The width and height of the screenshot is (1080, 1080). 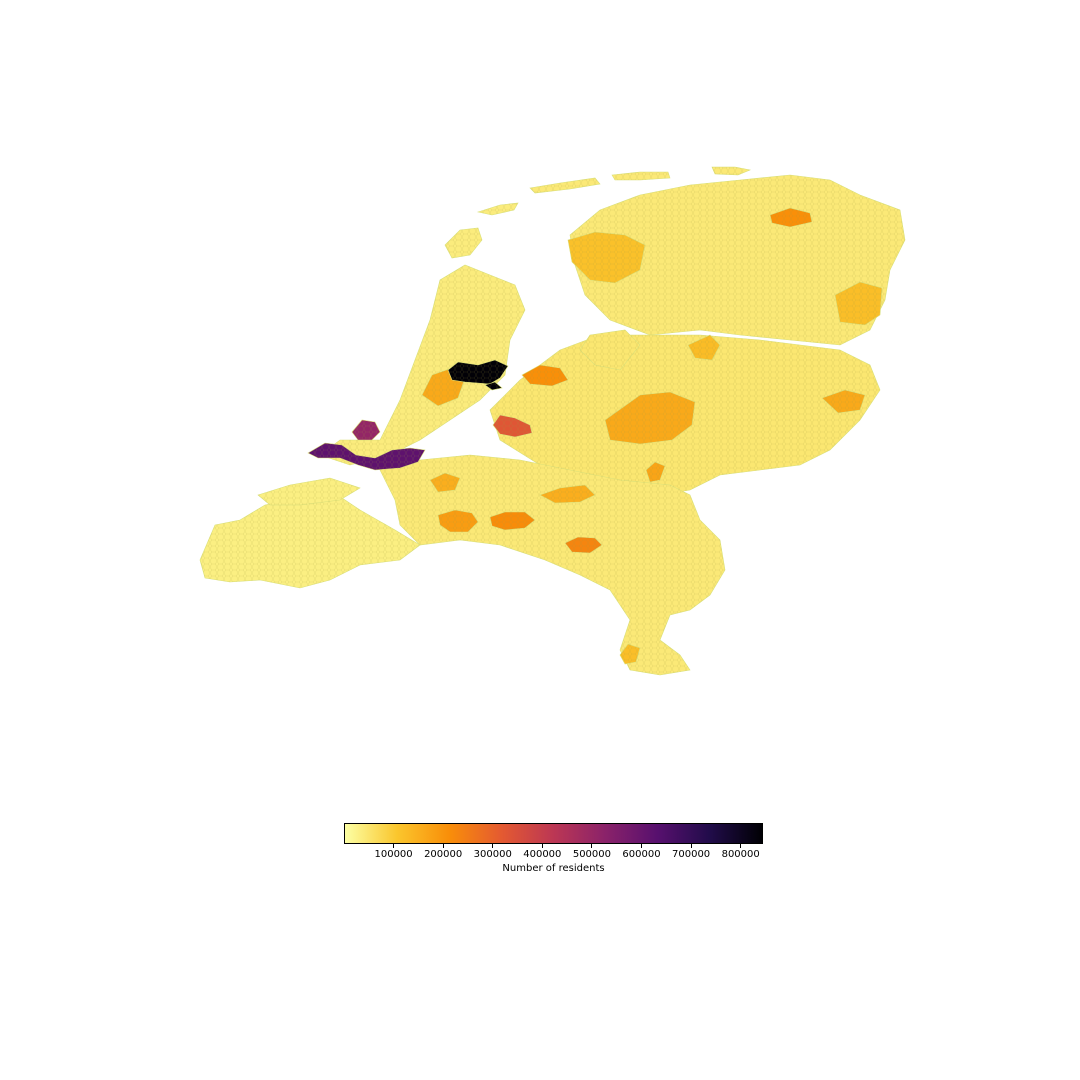 I want to click on tick-label: 300000, so click(x=492, y=854).